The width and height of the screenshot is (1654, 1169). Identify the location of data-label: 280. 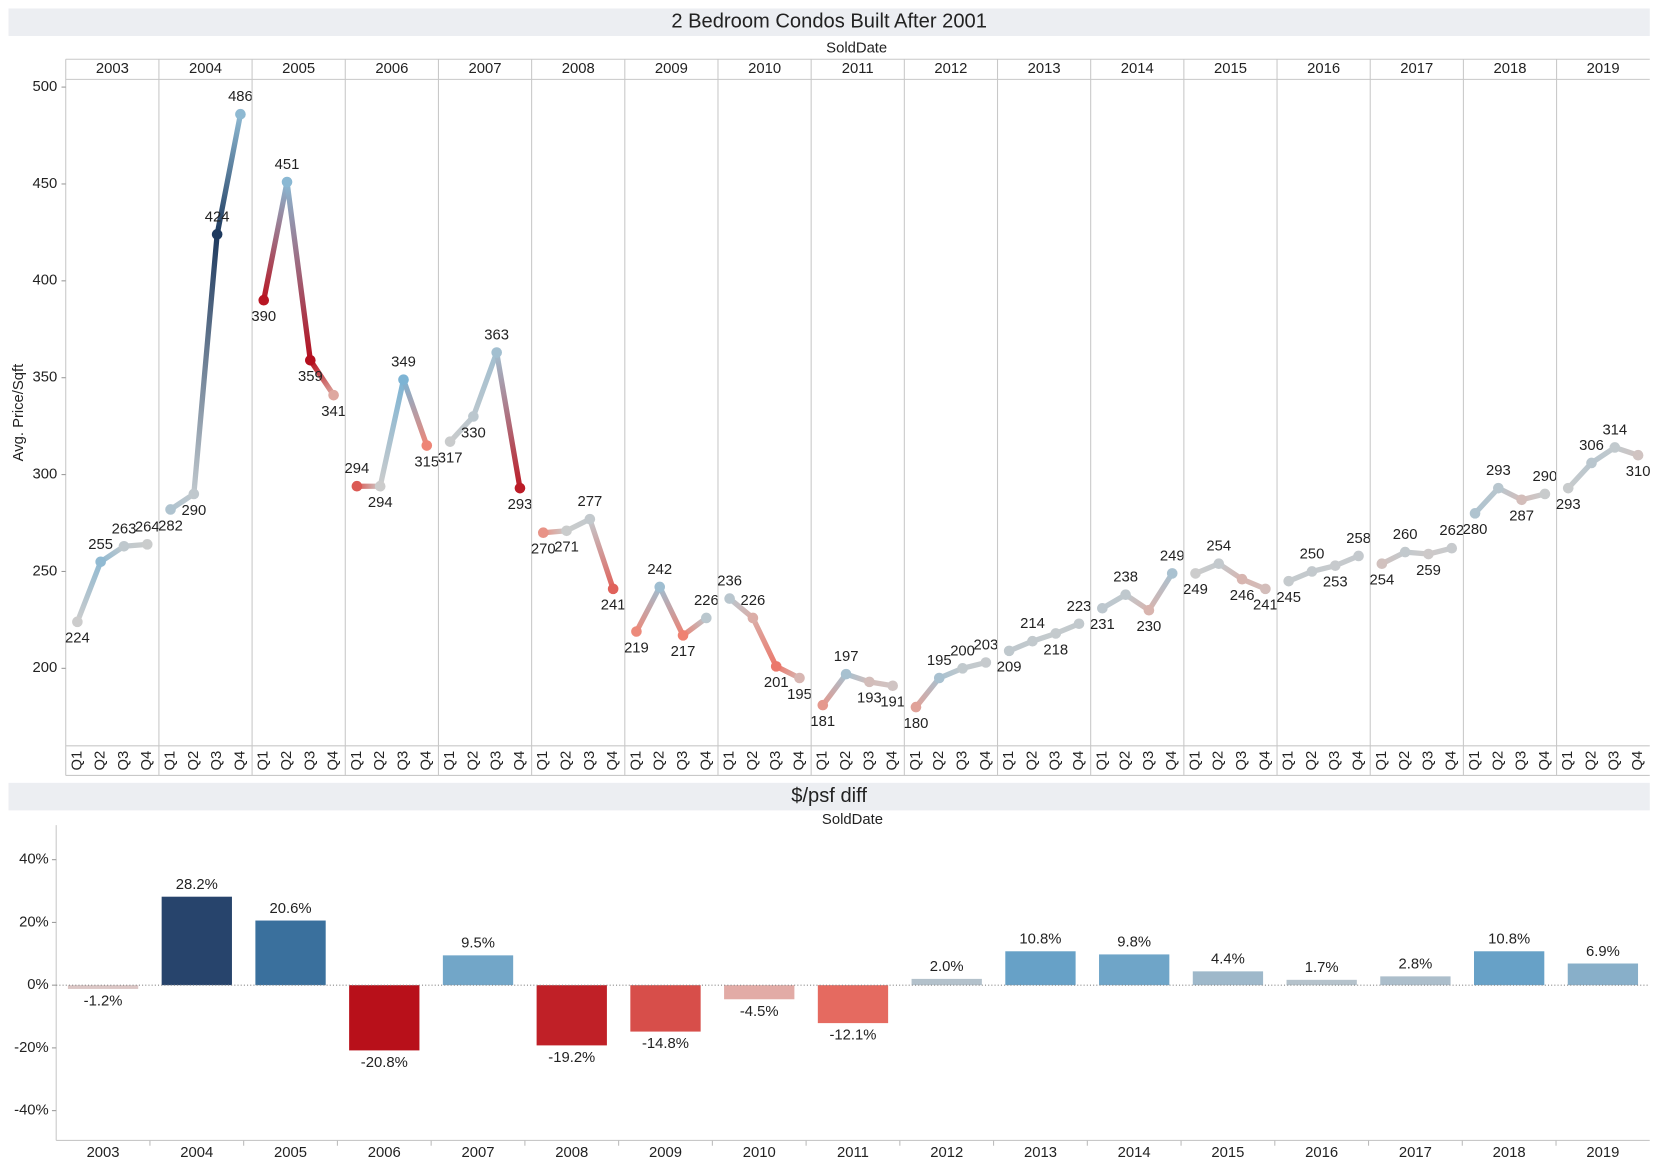
(1475, 530).